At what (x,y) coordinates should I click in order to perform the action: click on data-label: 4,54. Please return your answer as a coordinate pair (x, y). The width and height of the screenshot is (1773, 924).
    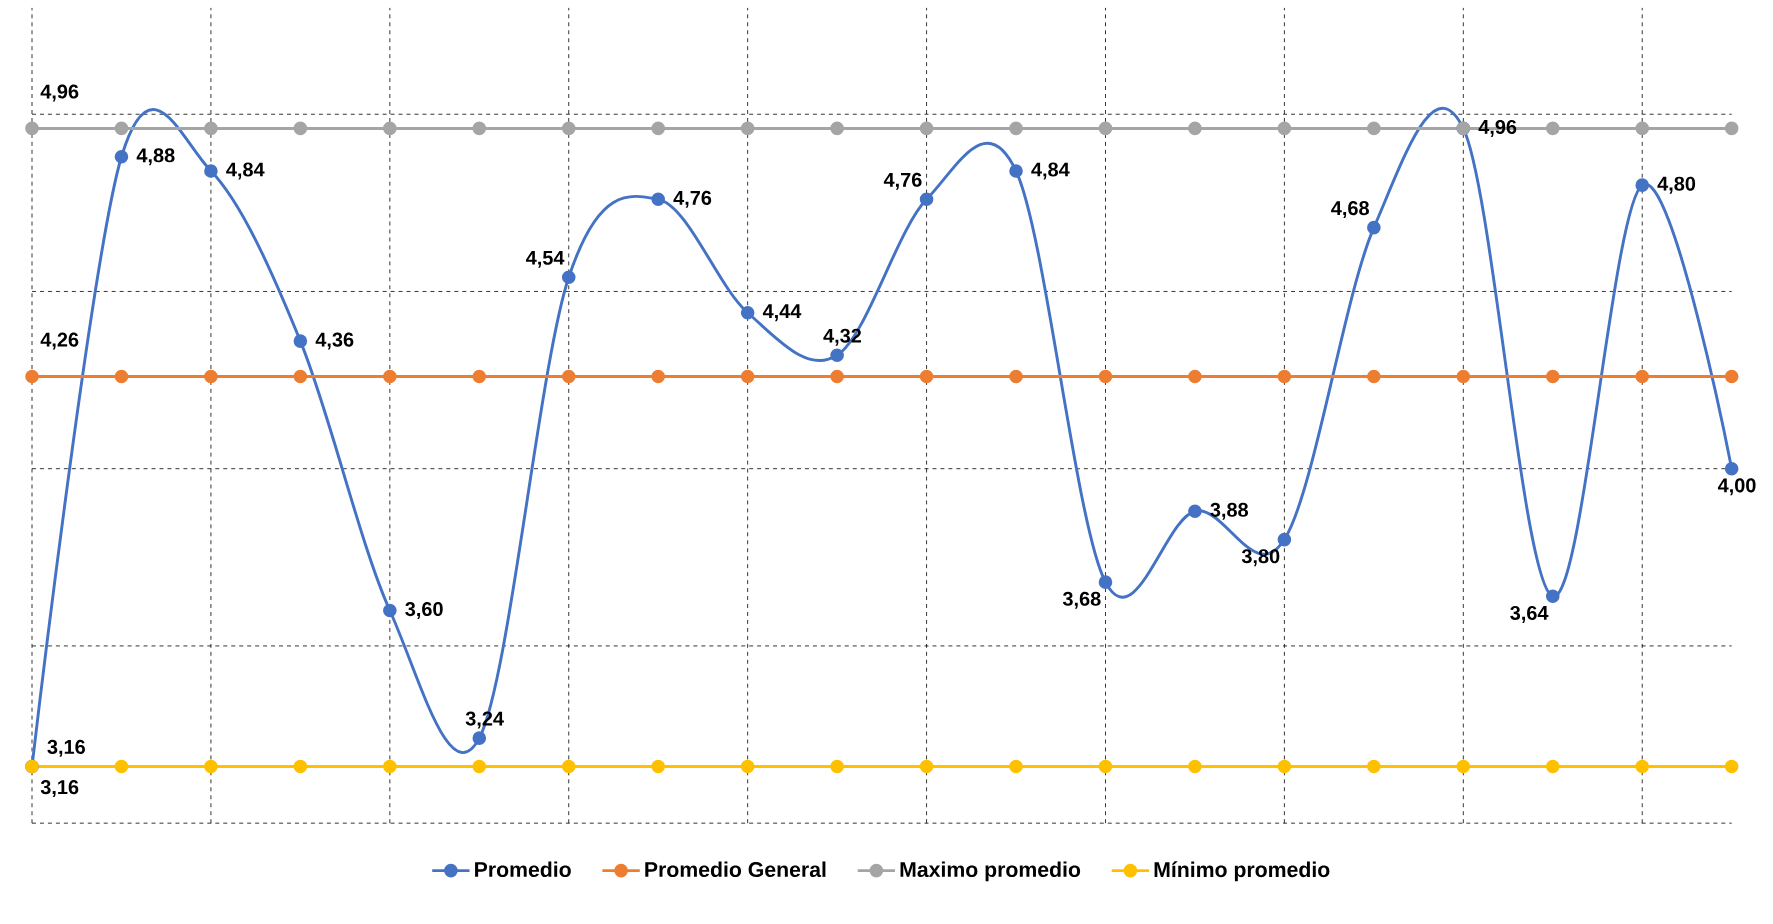
    Looking at the image, I should click on (545, 259).